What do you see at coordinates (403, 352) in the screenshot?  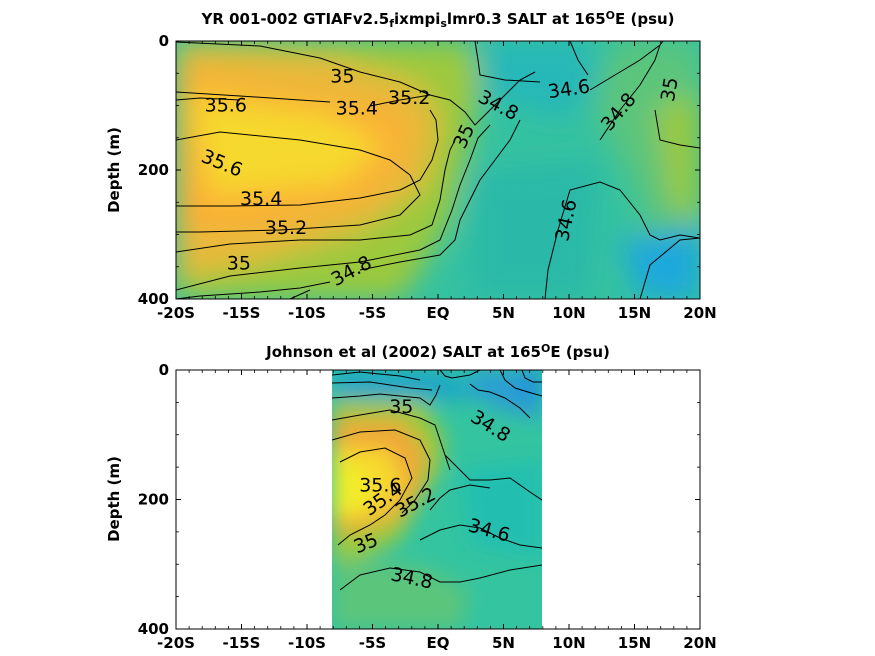 I see `title-segment: Johnson et al (2002) SALT at 165` at bounding box center [403, 352].